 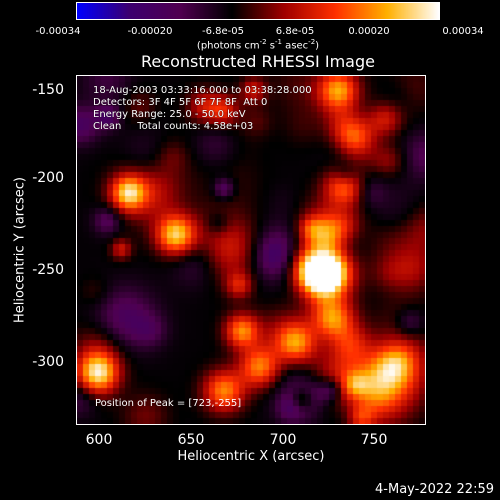 What do you see at coordinates (150, 31) in the screenshot?
I see `colorbar-tick: -0.00020` at bounding box center [150, 31].